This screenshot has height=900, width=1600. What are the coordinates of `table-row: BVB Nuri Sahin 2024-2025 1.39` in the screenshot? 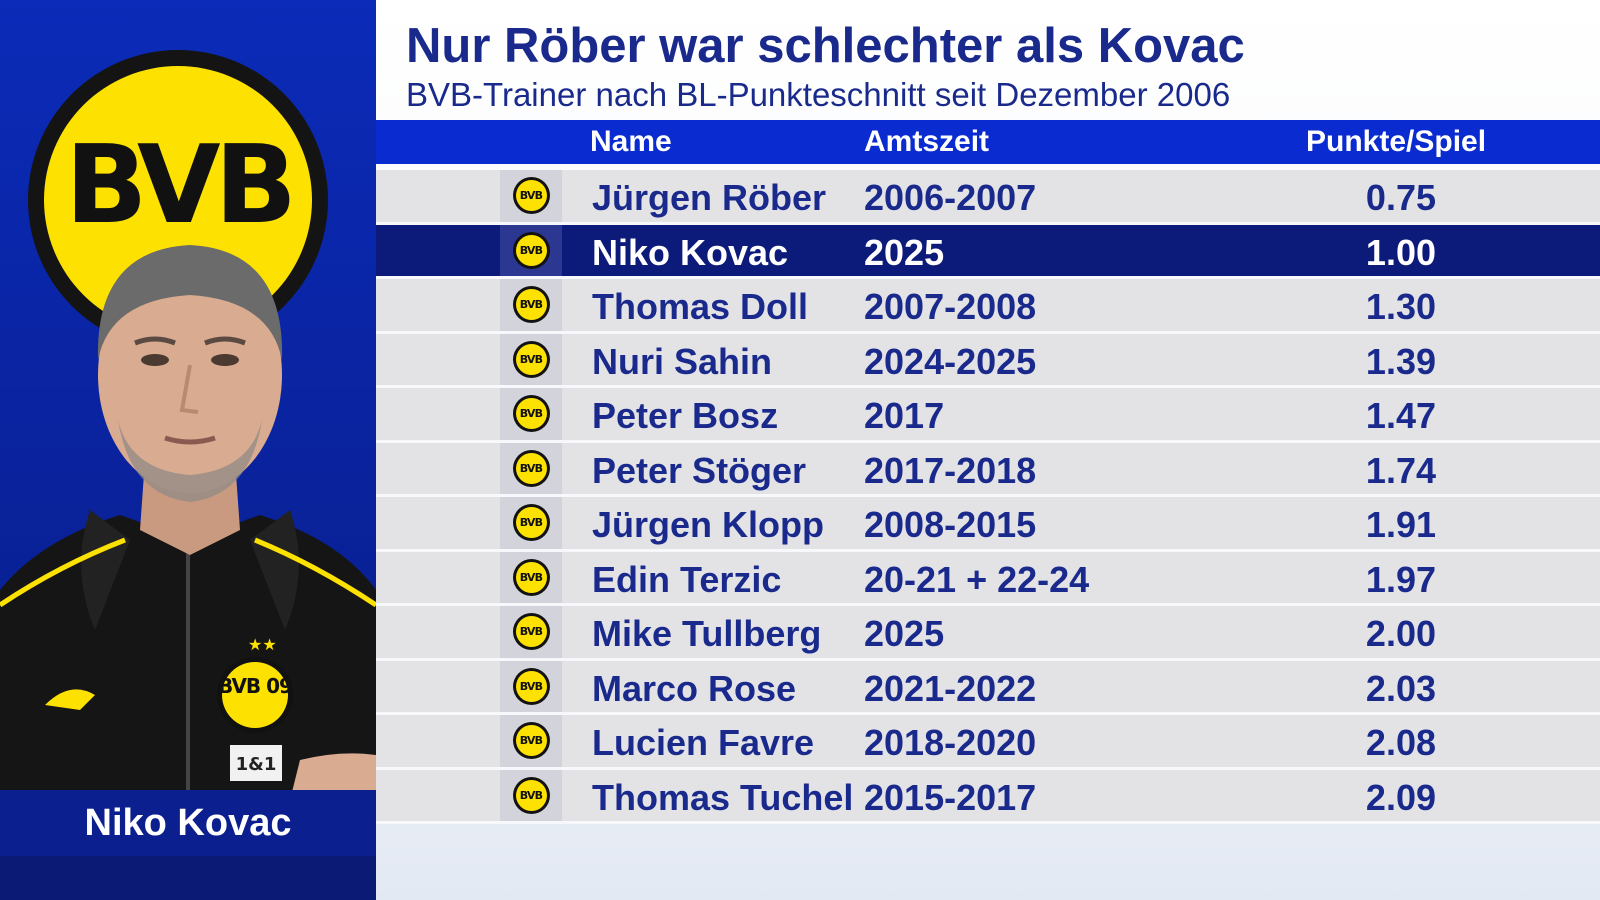 It's located at (988, 360).